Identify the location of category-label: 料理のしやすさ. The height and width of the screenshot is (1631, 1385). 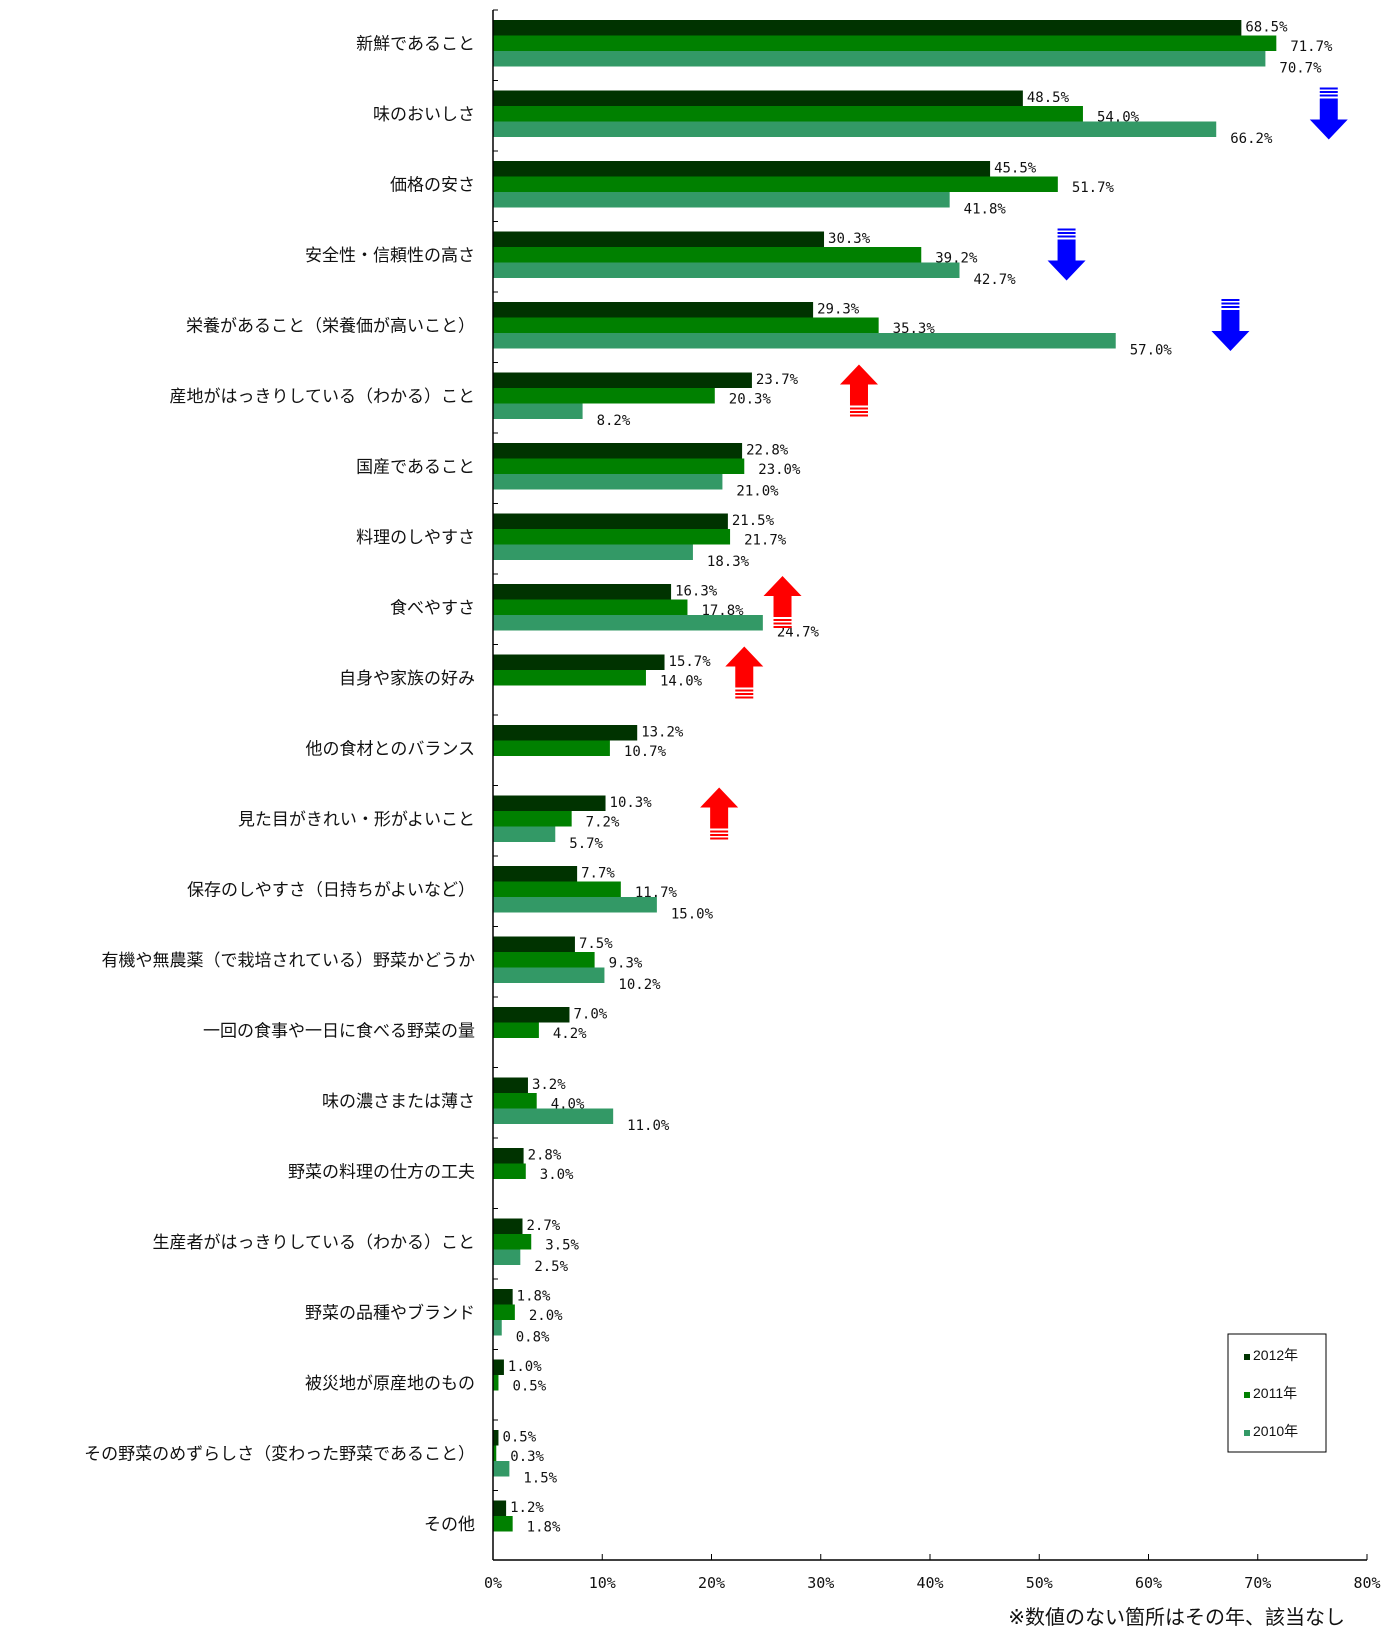
(415, 538).